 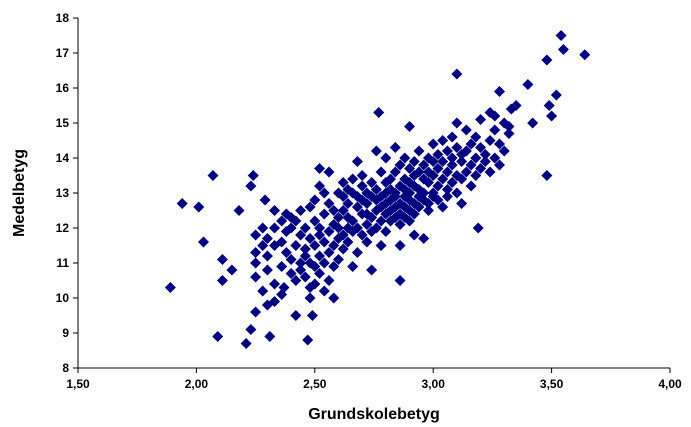 What do you see at coordinates (63, 158) in the screenshot?
I see `y-tick-label: 14` at bounding box center [63, 158].